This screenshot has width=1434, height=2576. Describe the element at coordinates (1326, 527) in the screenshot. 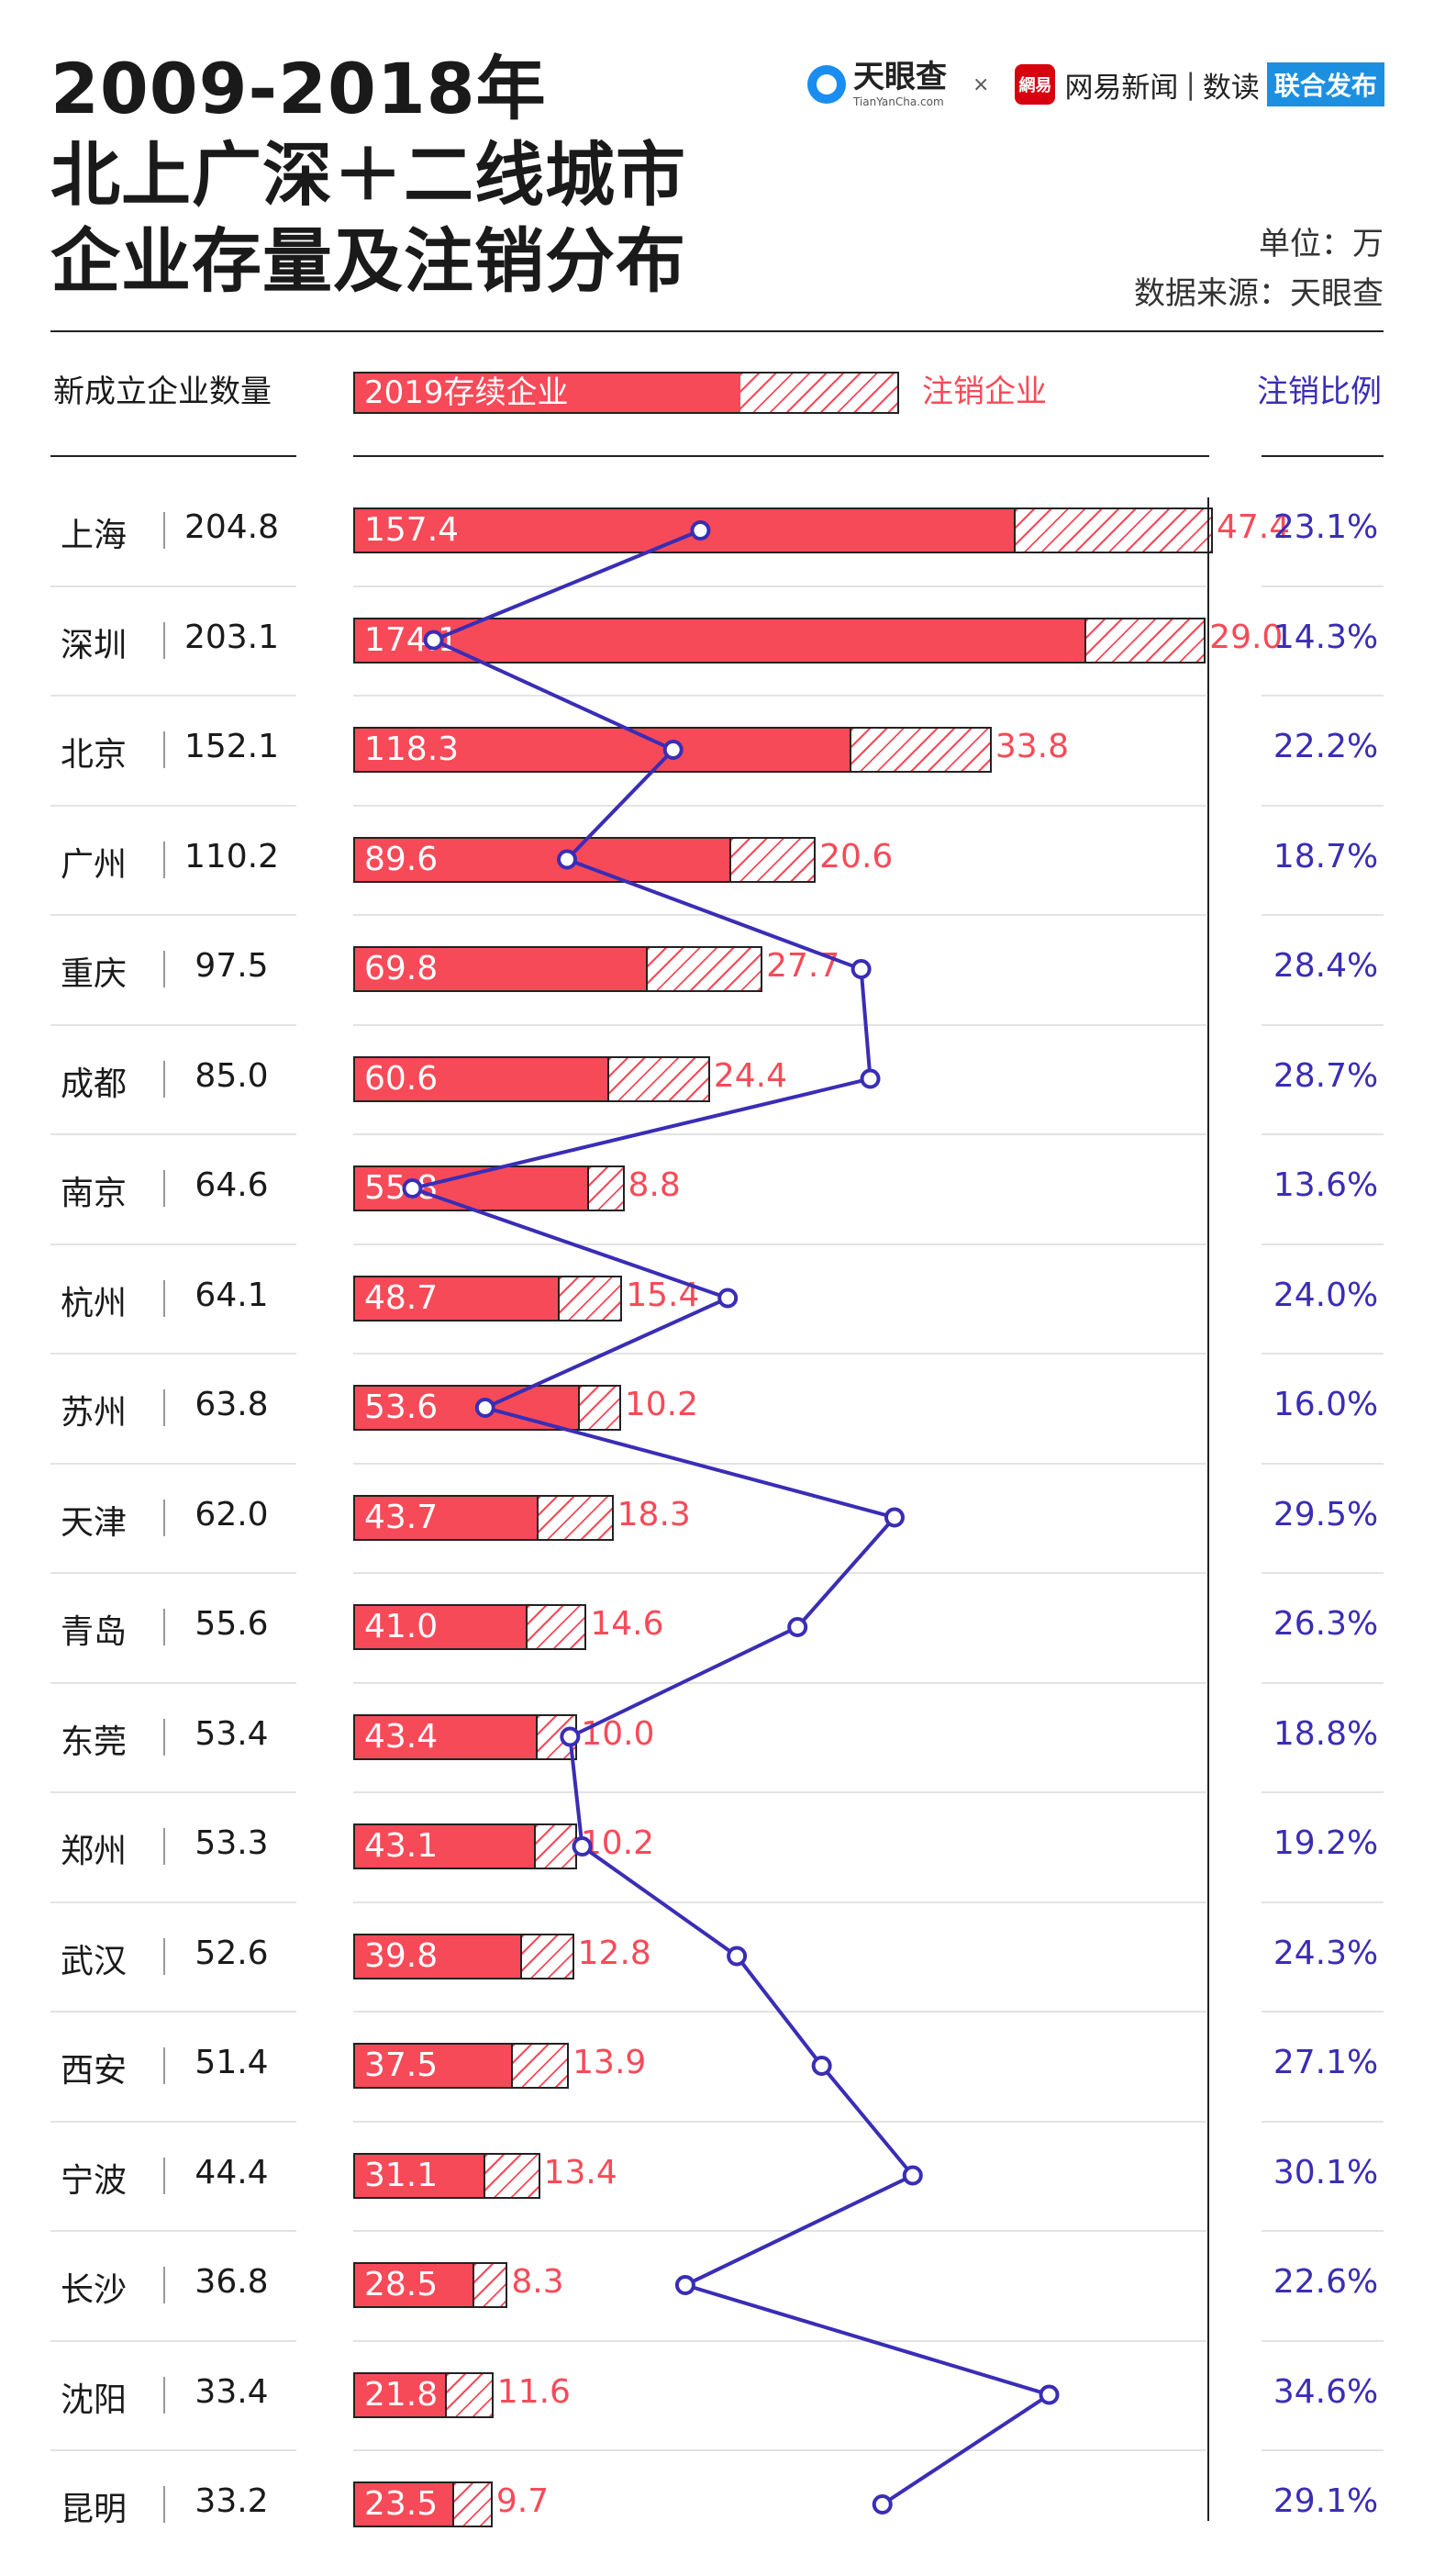

I see `ratio-value: 23.1%` at that location.